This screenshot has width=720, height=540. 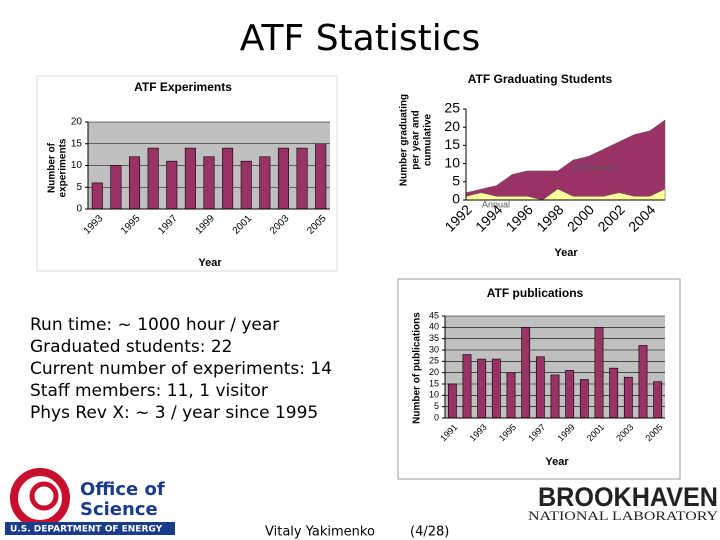 I want to click on logo-text: U.S. DEPARTMENT OF ENERGY, so click(x=86, y=530).